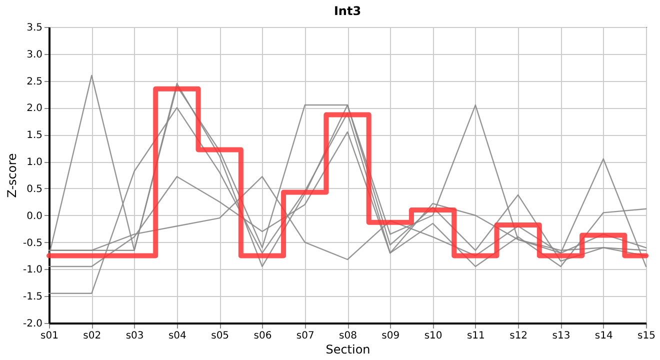 This screenshot has height=360, width=660. Describe the element at coordinates (11, 175) in the screenshot. I see `y-axis-title: Z-score` at that location.